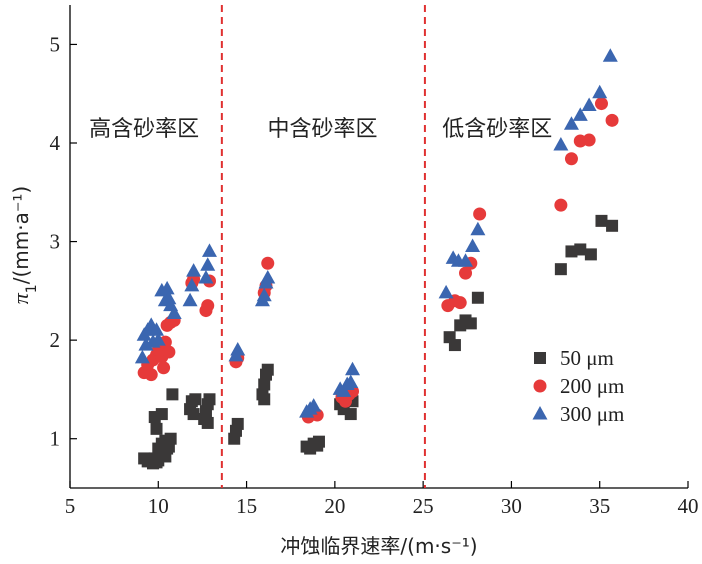 The image size is (702, 564). I want to click on zone-labels: 高含砂率区 中含砂率区 低含砂率区, so click(320, 129).